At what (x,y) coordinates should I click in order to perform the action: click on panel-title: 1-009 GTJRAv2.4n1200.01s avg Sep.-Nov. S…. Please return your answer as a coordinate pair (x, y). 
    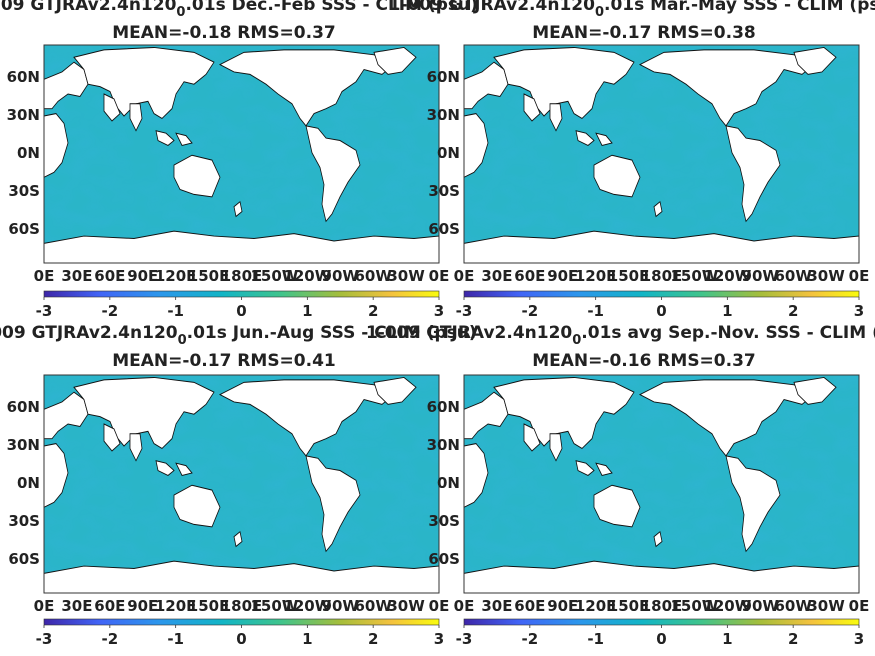
    Looking at the image, I should click on (620, 335).